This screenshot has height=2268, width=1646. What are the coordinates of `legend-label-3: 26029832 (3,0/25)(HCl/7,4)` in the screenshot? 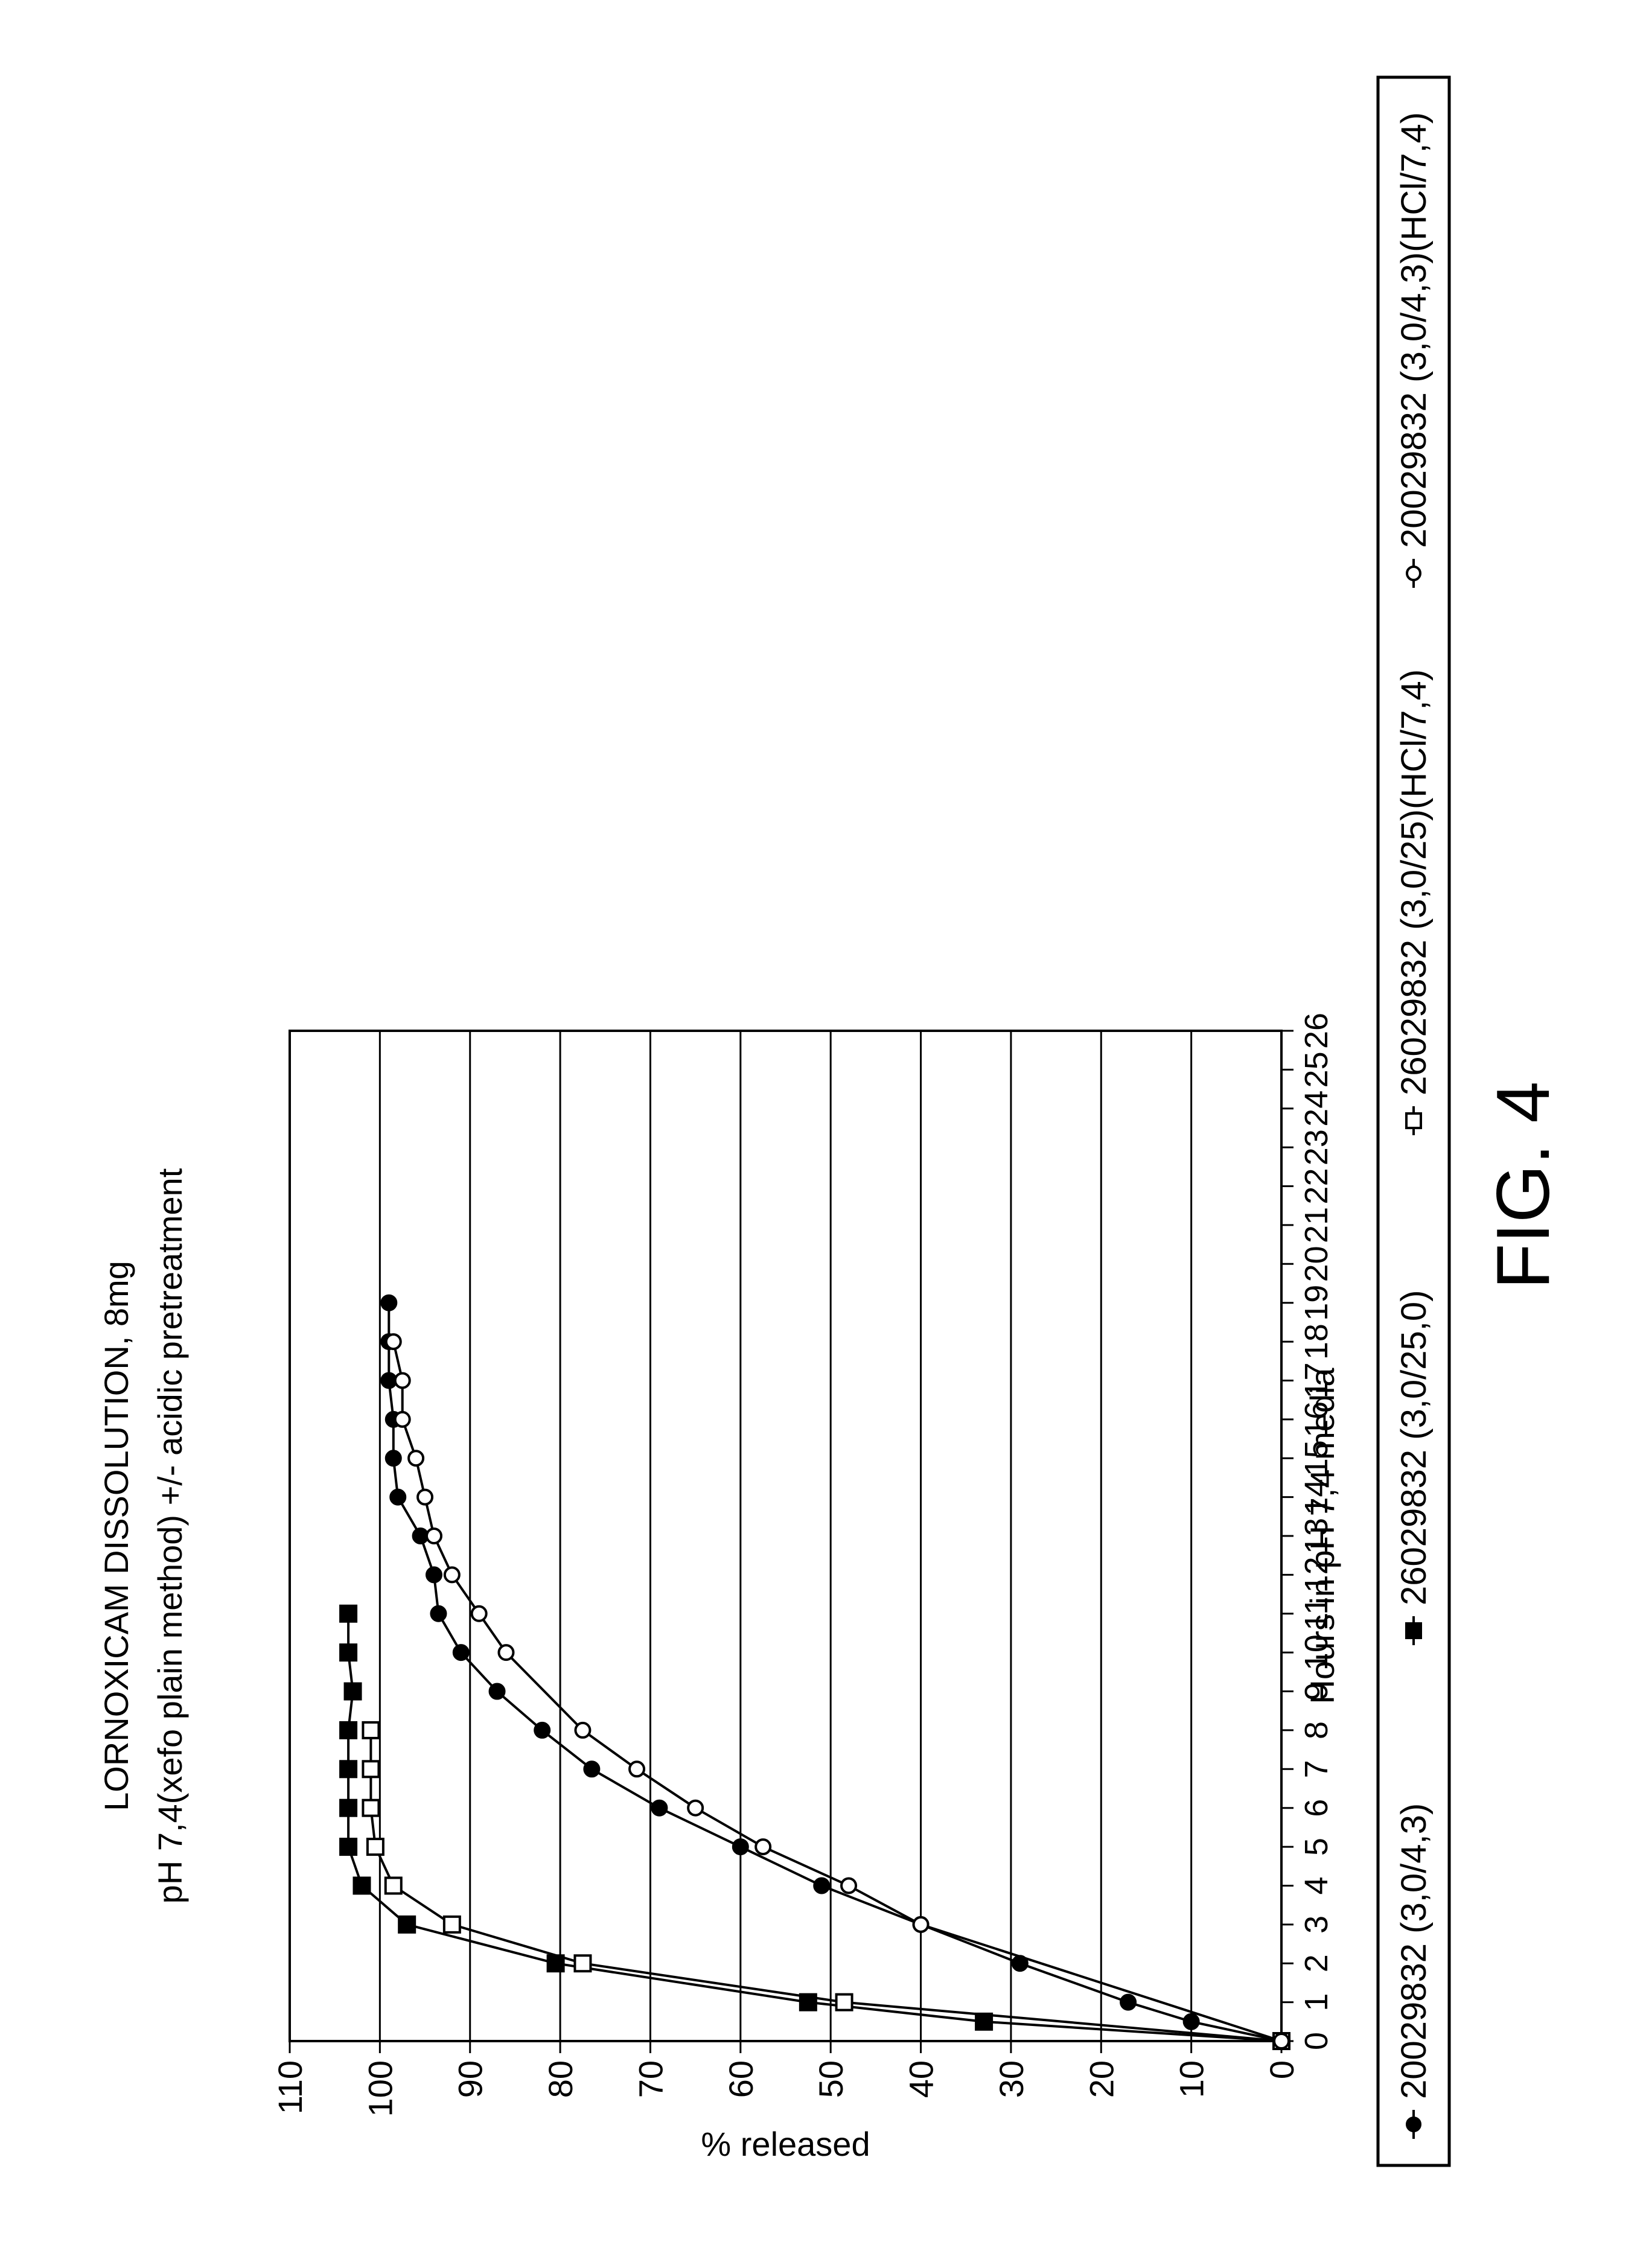 It's located at (1414, 882).